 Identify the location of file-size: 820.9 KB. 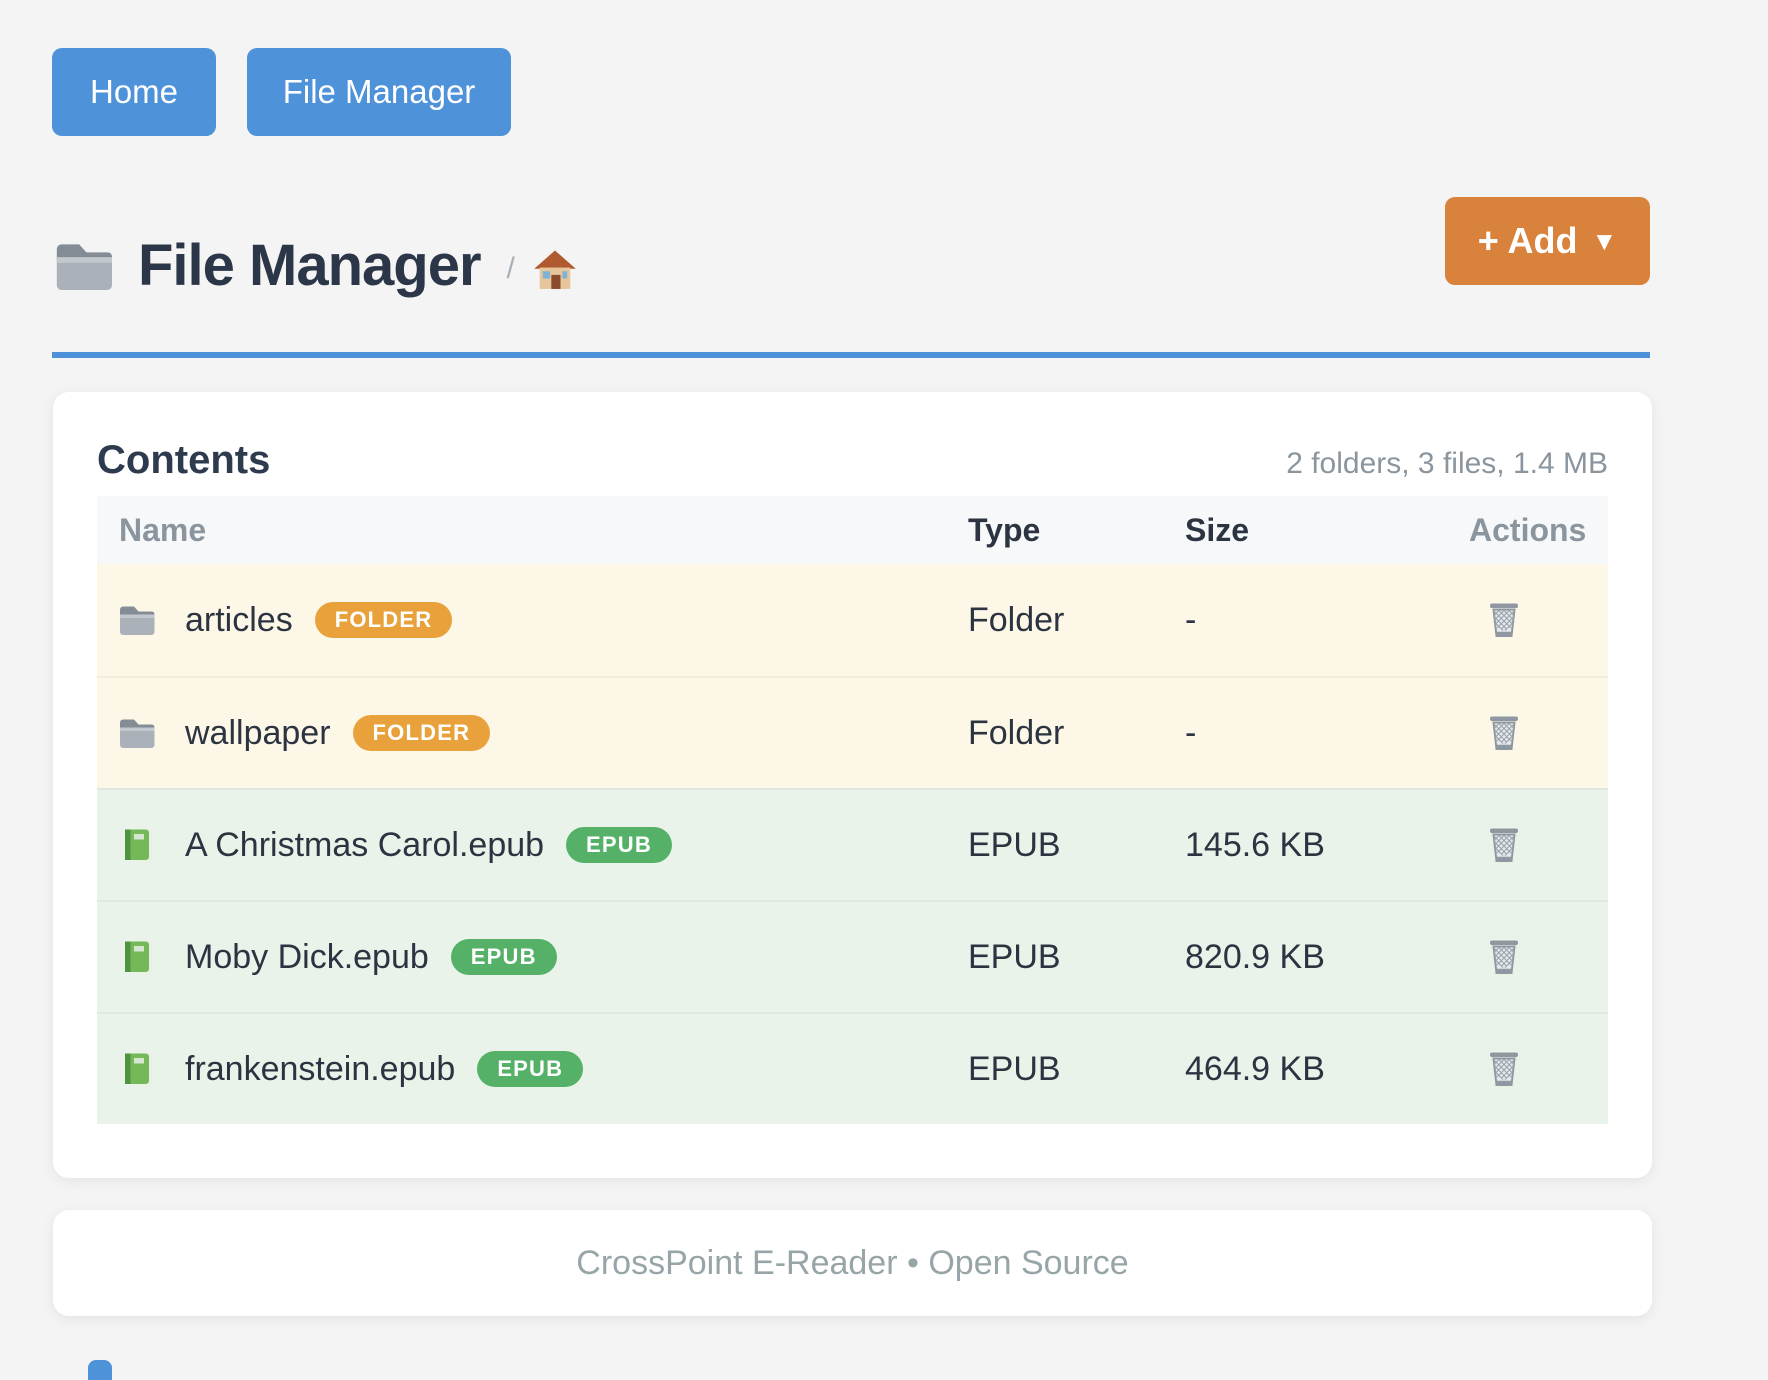
(1255, 956).